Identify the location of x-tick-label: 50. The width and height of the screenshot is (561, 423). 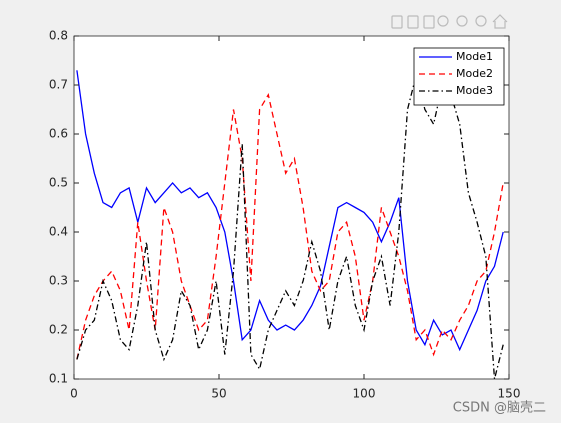
(218, 394).